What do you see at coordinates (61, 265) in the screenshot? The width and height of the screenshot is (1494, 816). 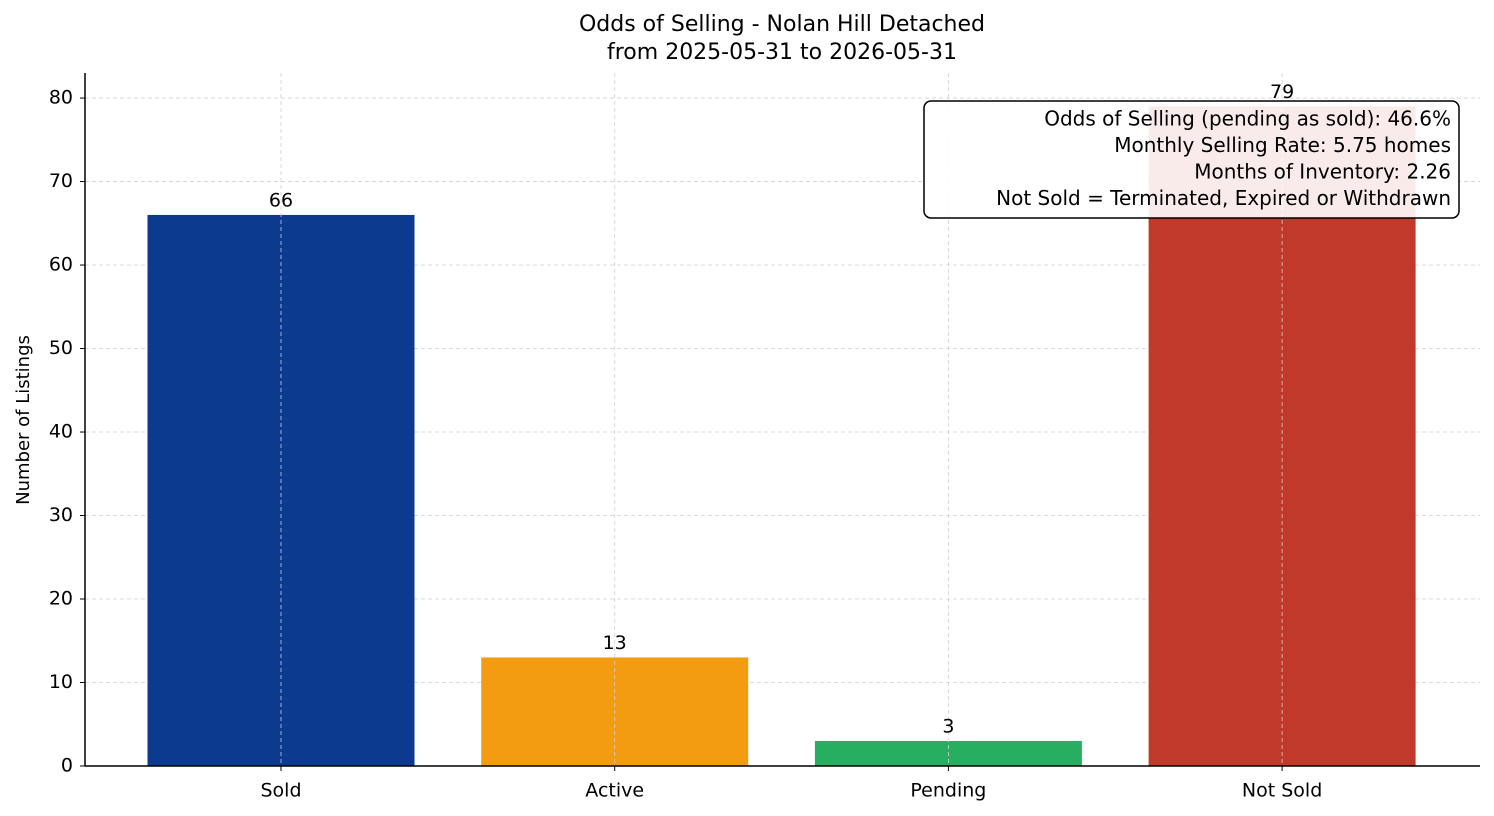 I see `y-tick-label: 60` at bounding box center [61, 265].